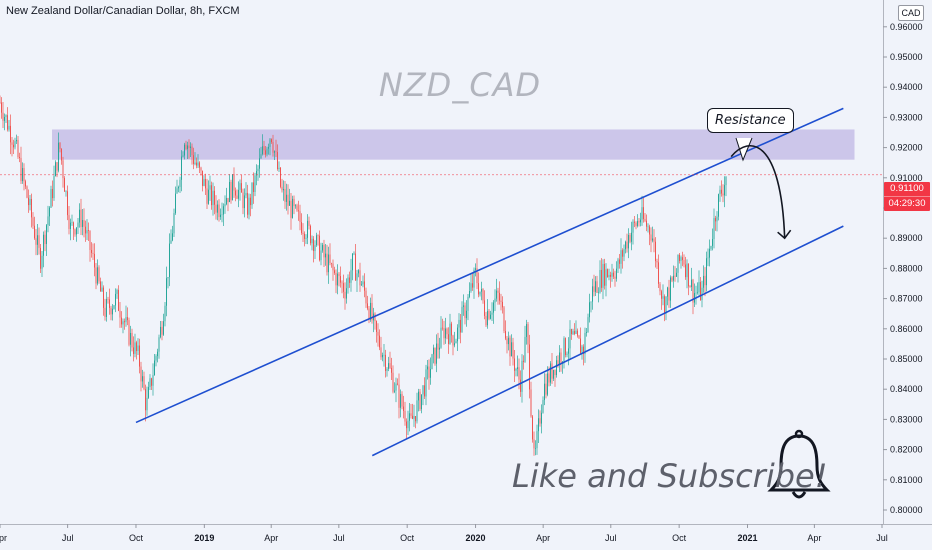 Image resolution: width=932 pixels, height=550 pixels. I want to click on x-tick-label: Apr, so click(814, 538).